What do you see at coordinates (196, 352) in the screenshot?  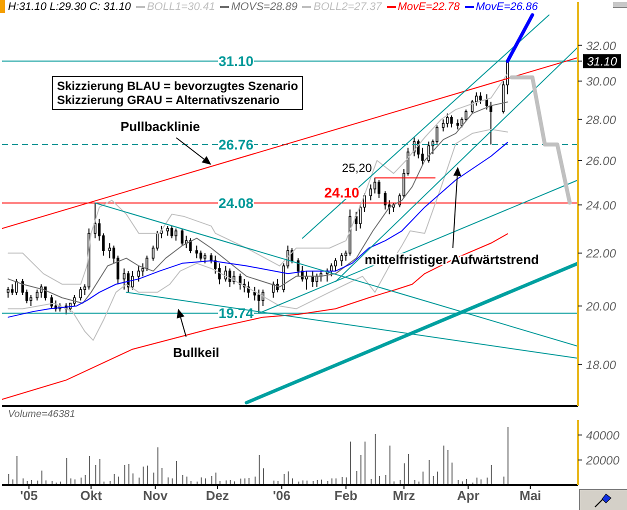 I see `annotation: Bullkeil` at bounding box center [196, 352].